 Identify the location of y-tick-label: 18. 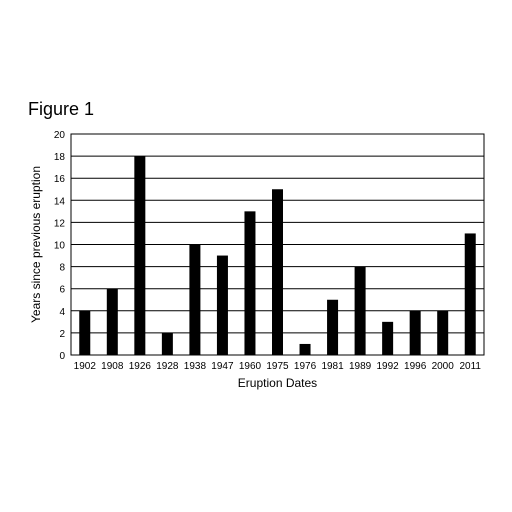
(60, 157).